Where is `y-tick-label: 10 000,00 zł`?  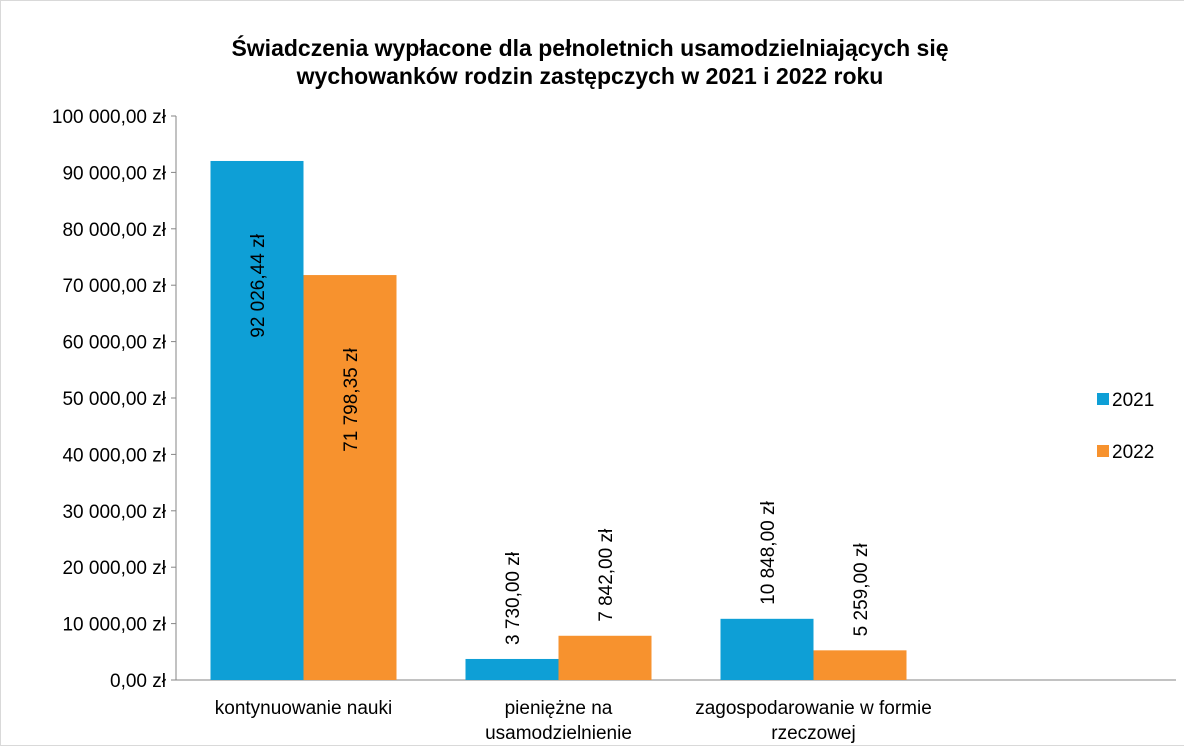
y-tick-label: 10 000,00 zł is located at coordinates (114, 625).